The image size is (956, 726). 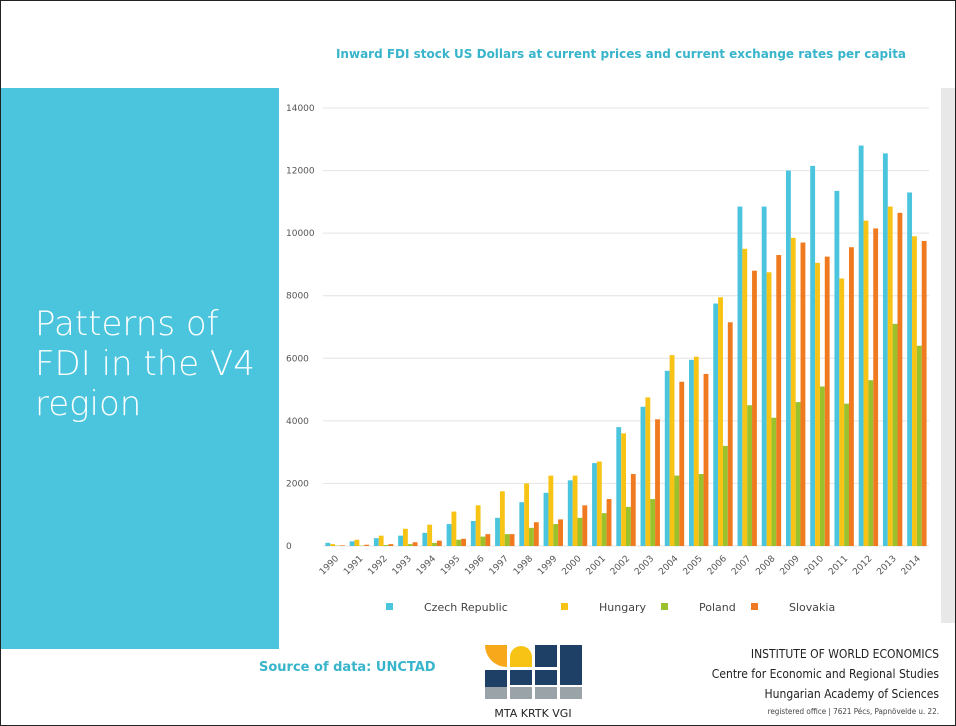 I want to click on y-tick-label: 8000, so click(x=297, y=297).